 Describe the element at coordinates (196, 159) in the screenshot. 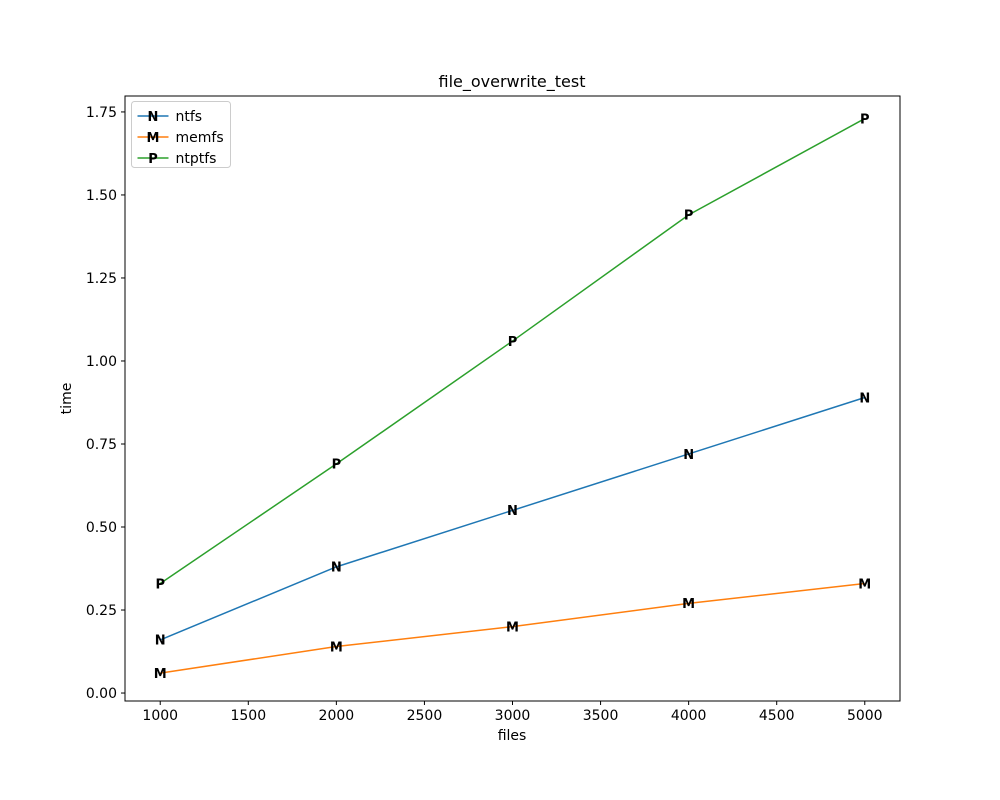

I see `legend-label-ntptfs: ntptfs` at that location.